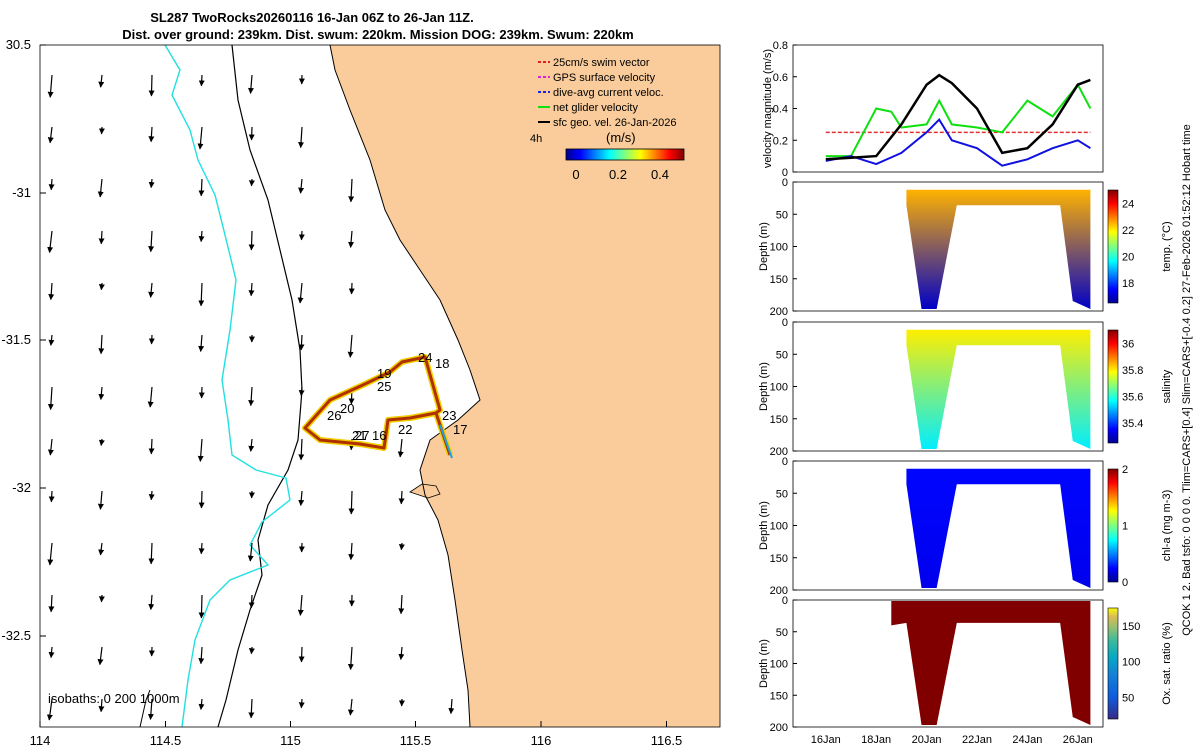 The width and height of the screenshot is (1200, 750). Describe the element at coordinates (290, 740) in the screenshot. I see `map-x-tick-label: 115` at that location.